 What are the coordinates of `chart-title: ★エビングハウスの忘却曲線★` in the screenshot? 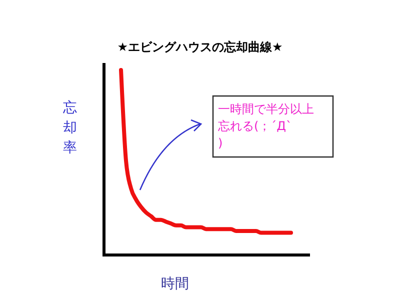 It's located at (200, 47).